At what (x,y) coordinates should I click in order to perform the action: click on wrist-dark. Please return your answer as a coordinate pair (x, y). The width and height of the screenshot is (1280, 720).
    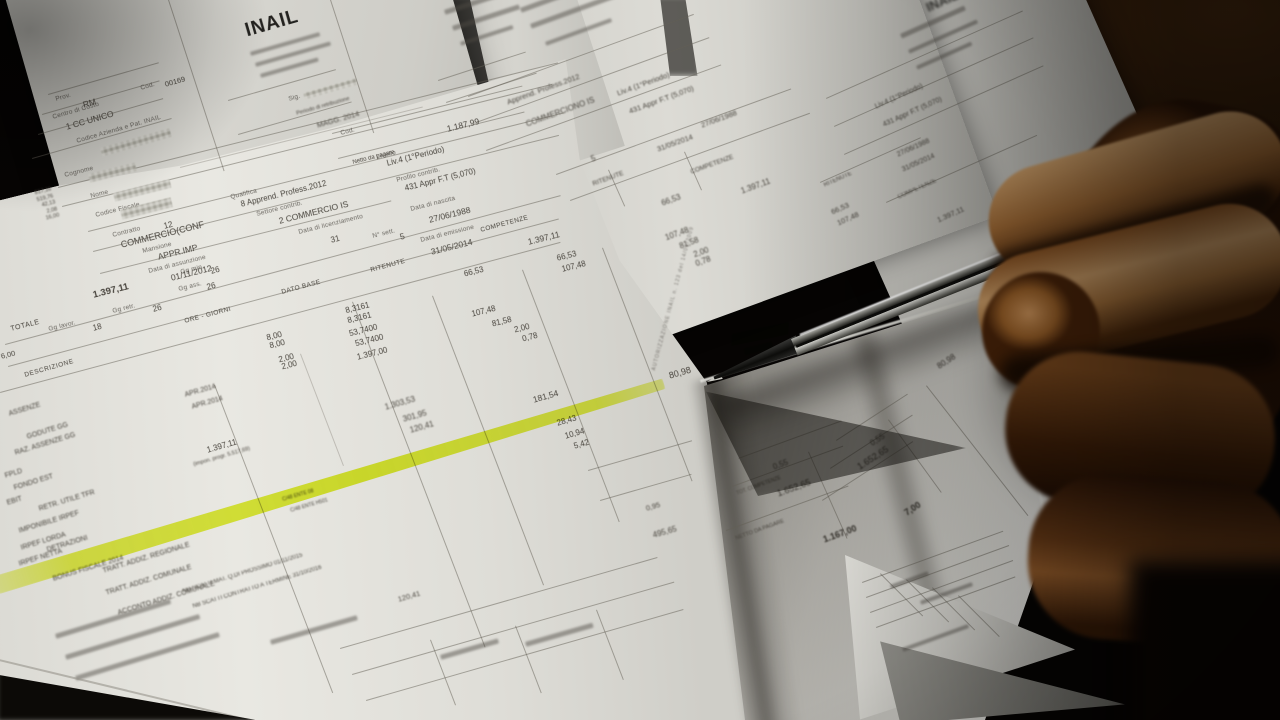
    Looking at the image, I should click on (1205, 640).